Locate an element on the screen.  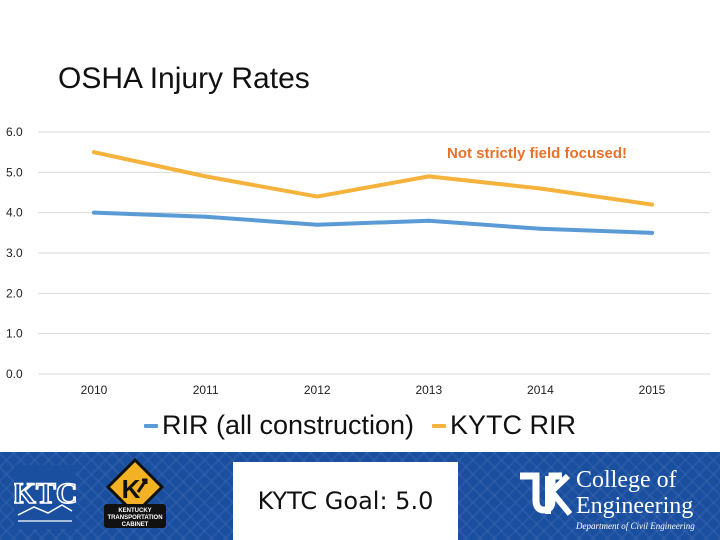
chart-legend: RIR (all construction) KYTC RIR is located at coordinates (360, 425).